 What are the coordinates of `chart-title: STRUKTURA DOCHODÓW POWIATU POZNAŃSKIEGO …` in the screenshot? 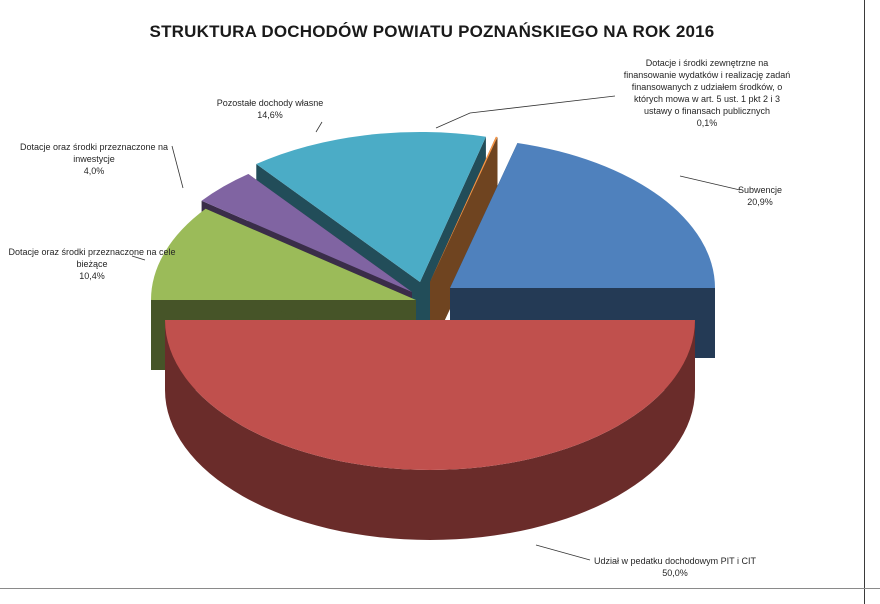 It's located at (432, 31).